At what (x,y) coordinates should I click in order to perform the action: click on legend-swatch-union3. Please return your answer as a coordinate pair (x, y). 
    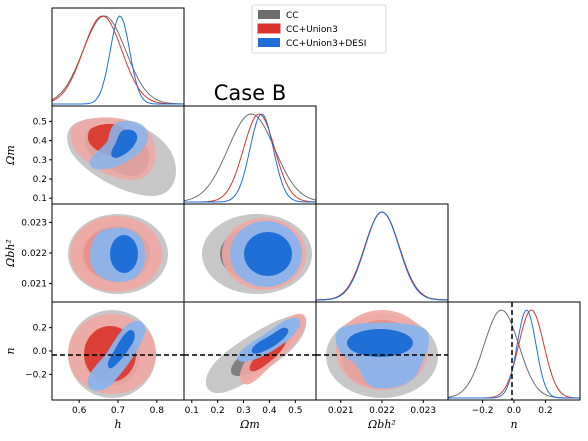
    Looking at the image, I should click on (269, 28).